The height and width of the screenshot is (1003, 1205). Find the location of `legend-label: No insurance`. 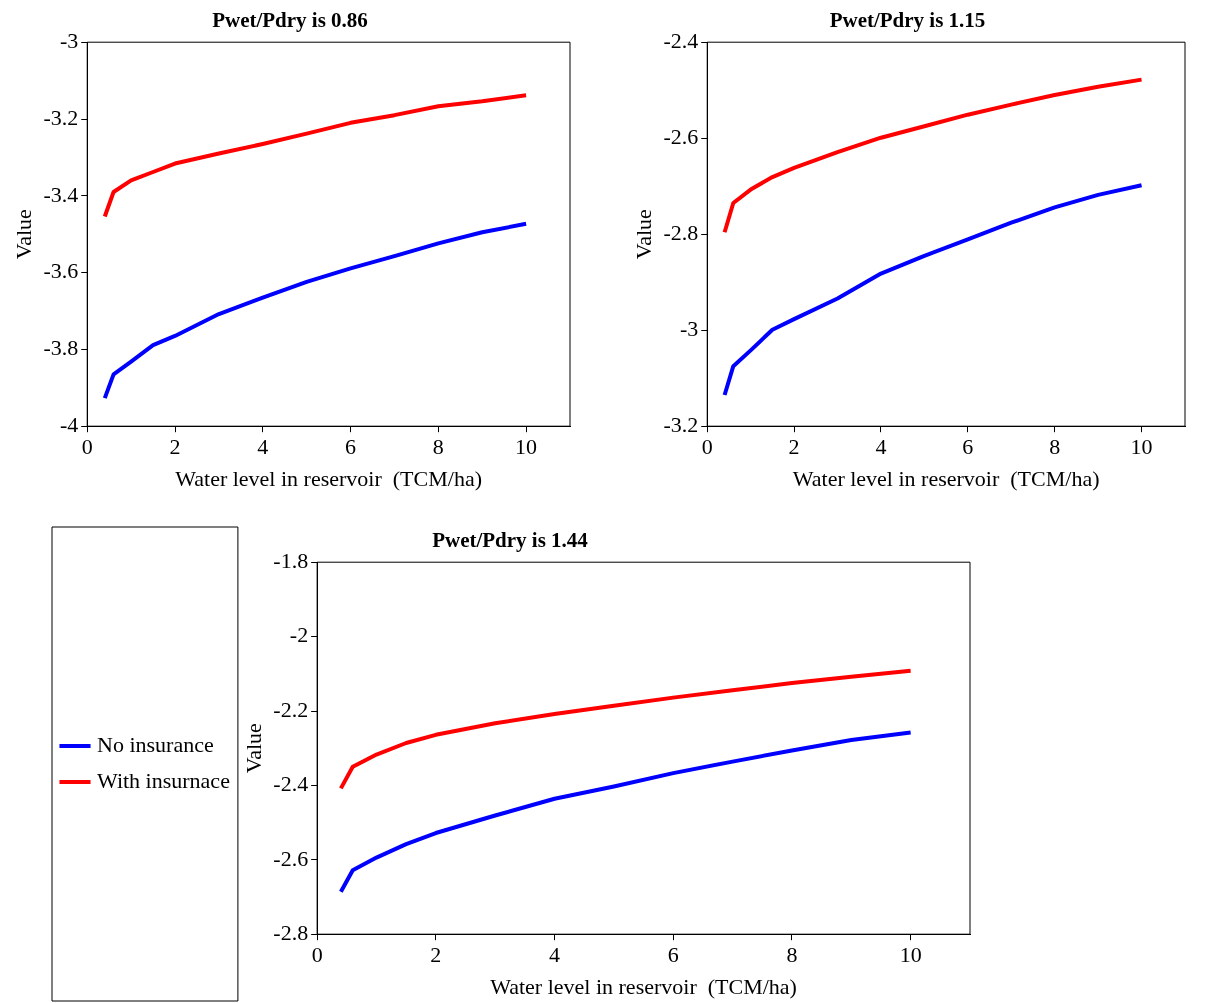

legend-label: No insurance is located at coordinates (155, 744).